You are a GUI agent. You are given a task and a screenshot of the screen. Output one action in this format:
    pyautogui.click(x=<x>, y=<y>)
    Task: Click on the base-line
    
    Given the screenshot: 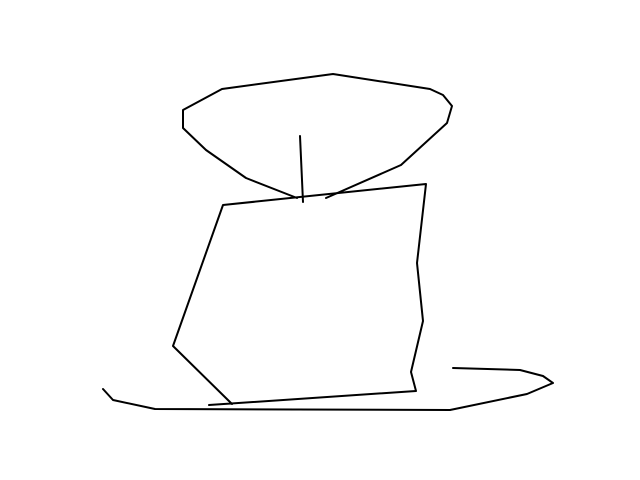 What is the action you would take?
    pyautogui.click(x=328, y=389)
    